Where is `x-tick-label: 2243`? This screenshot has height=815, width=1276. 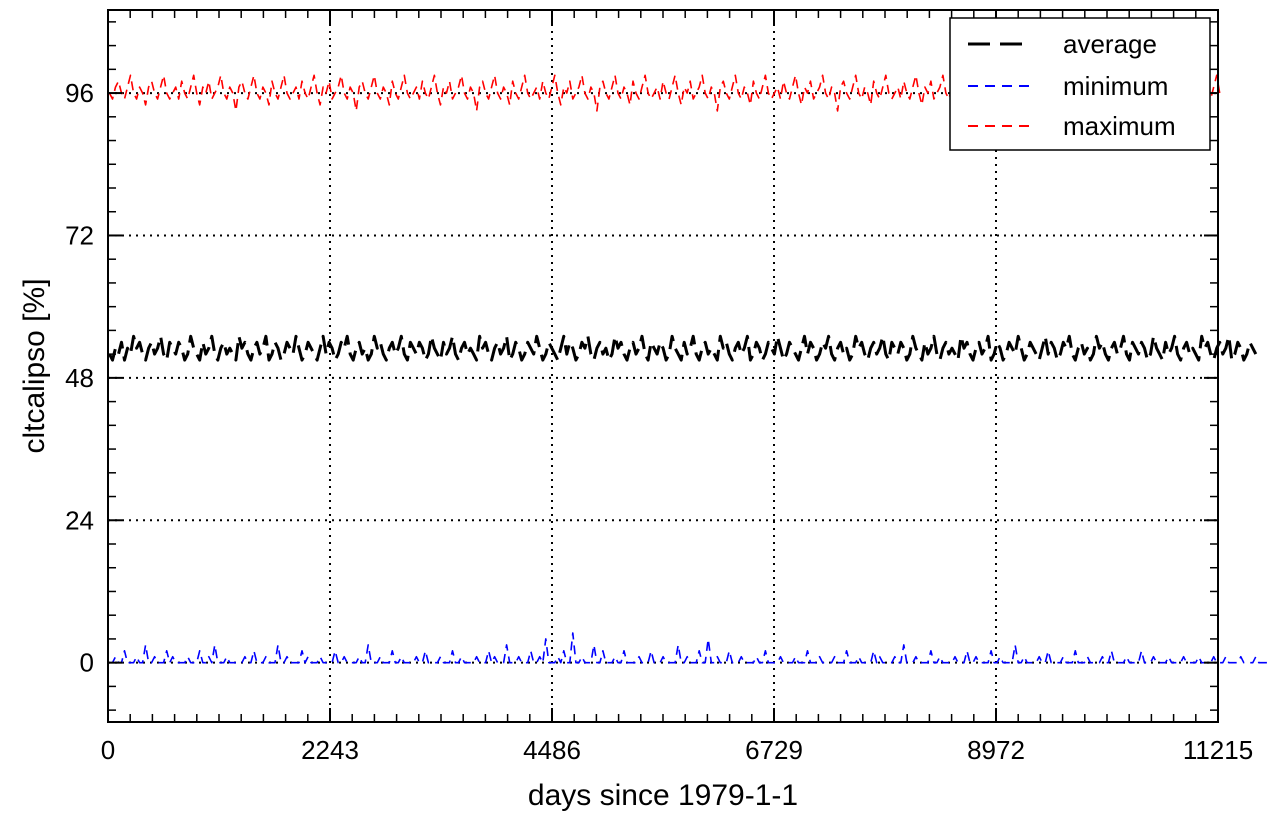 x-tick-label: 2243 is located at coordinates (330, 750).